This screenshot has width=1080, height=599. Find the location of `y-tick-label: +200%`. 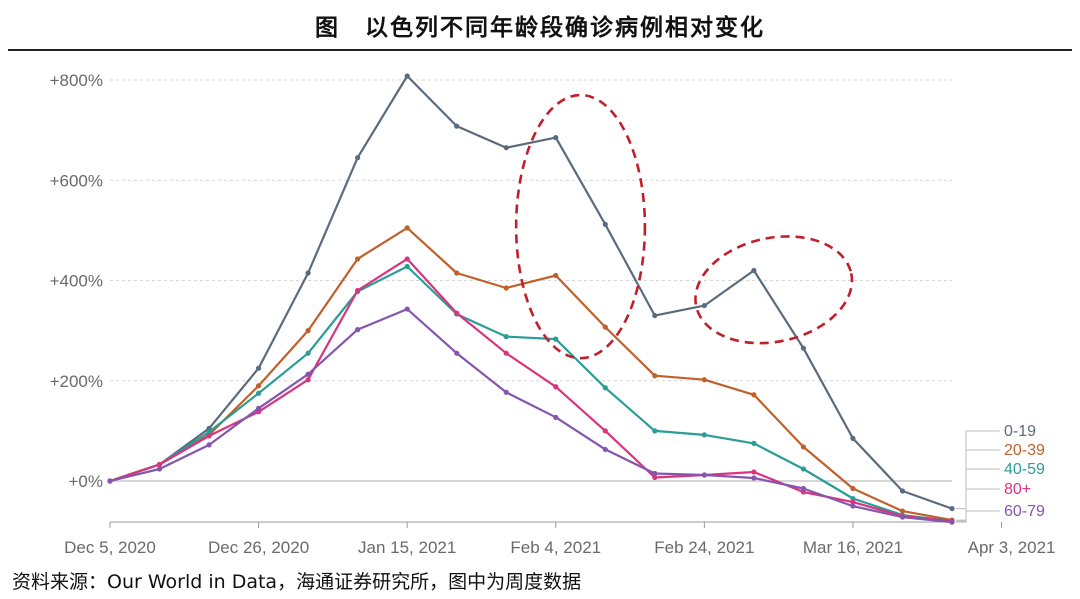

y-tick-label: +200% is located at coordinates (76, 381).